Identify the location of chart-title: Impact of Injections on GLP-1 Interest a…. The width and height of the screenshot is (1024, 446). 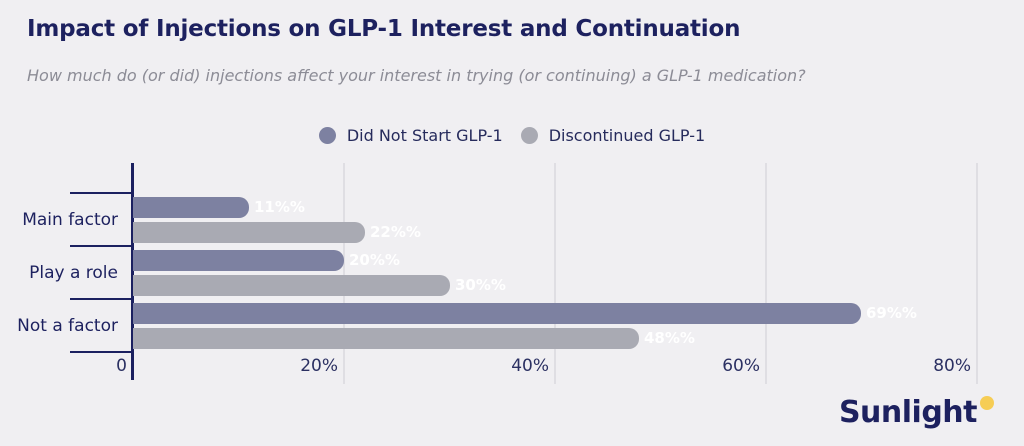
(384, 29).